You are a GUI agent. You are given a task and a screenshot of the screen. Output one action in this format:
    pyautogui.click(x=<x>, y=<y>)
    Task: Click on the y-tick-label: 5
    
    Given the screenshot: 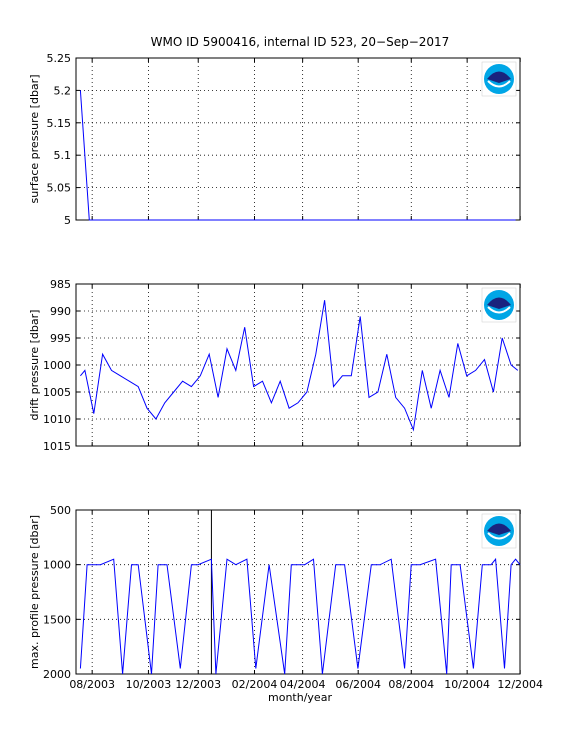 What is the action you would take?
    pyautogui.click(x=67, y=220)
    